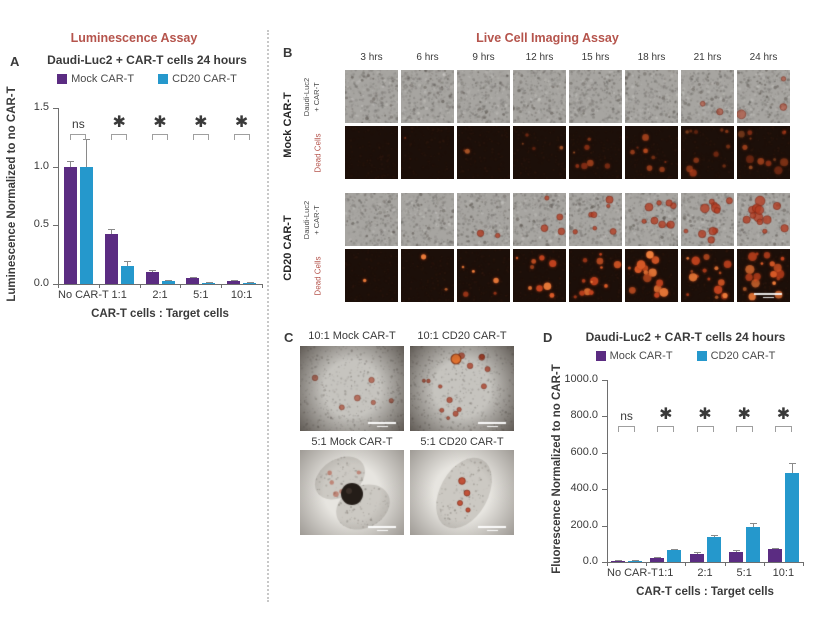 Image resolution: width=813 pixels, height=621 pixels. I want to click on snapshot-title: 5:1 Mock CAR-T, so click(352, 442).